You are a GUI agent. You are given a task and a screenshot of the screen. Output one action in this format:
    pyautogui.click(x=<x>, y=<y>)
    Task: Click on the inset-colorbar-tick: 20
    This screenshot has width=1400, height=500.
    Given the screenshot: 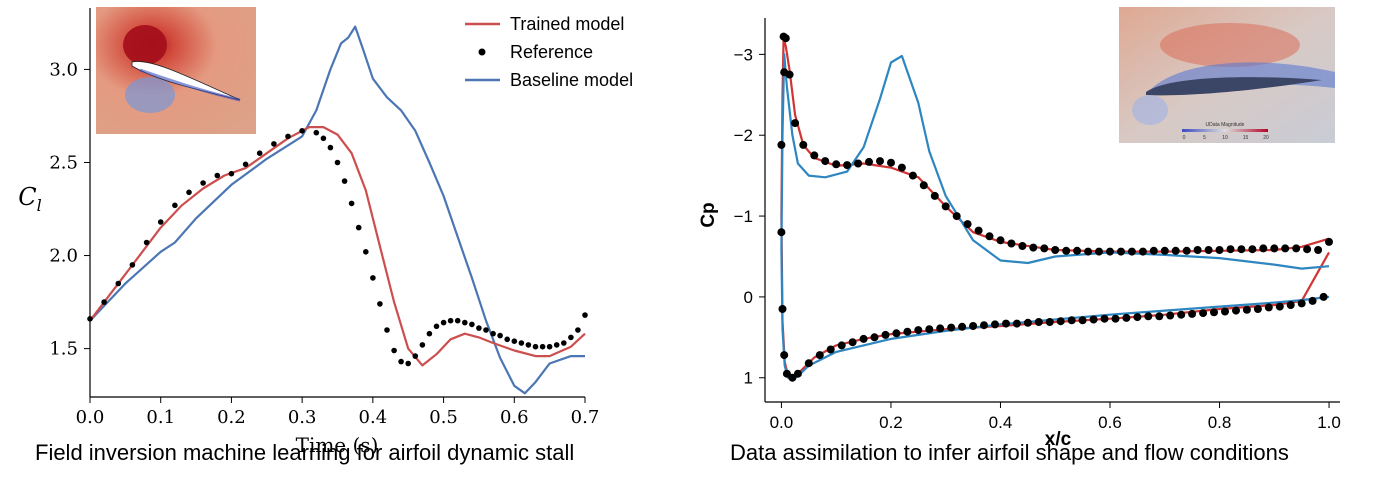 What is the action you would take?
    pyautogui.click(x=1266, y=138)
    